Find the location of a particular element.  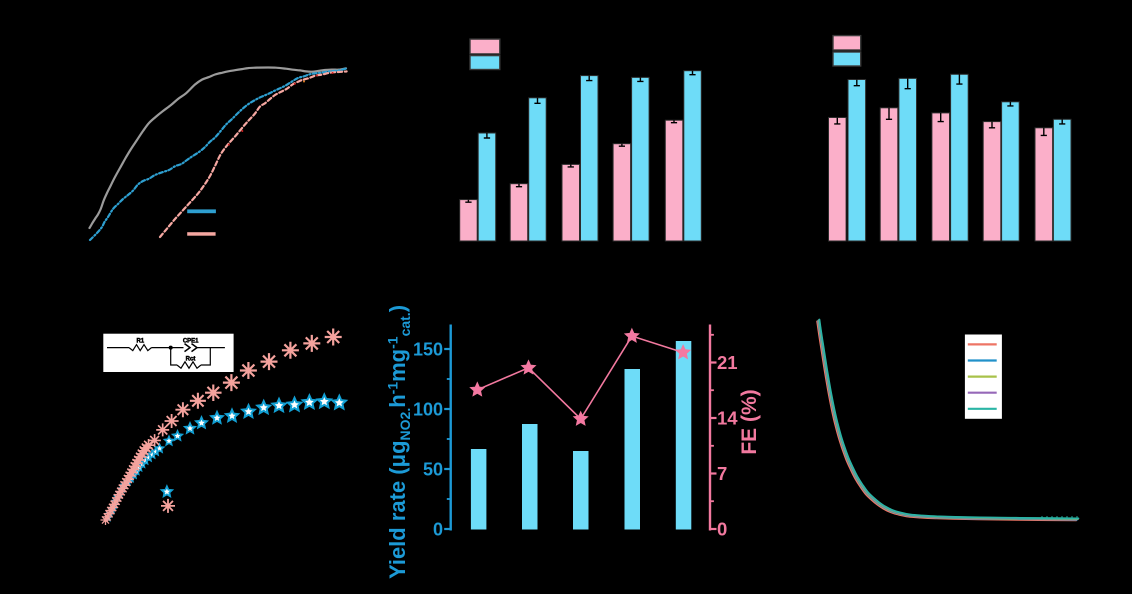

svg-text: 14 is located at coordinates (727, 418).